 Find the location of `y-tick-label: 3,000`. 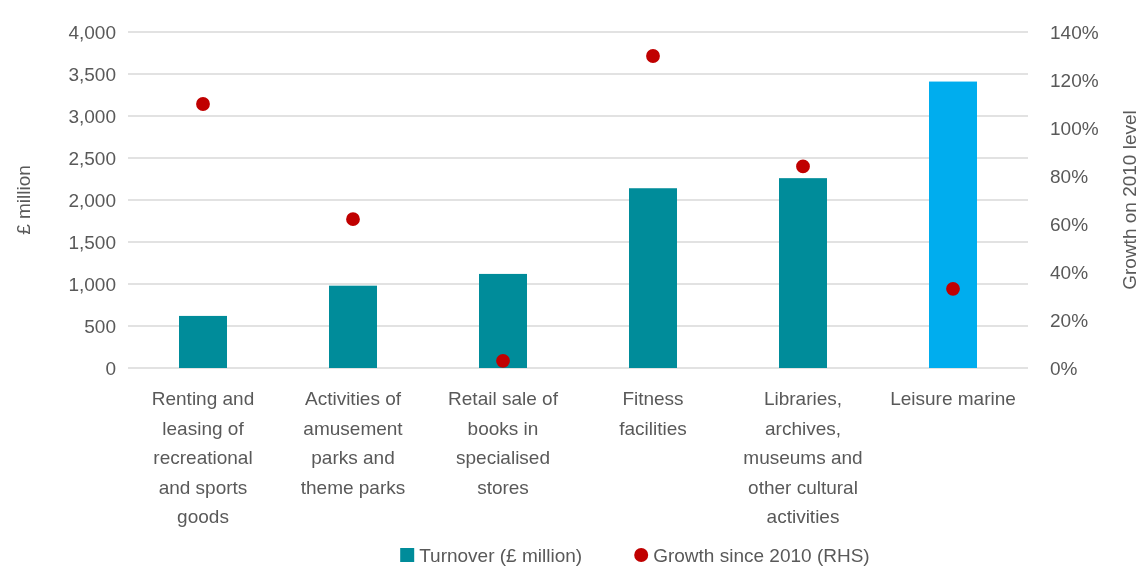

y-tick-label: 3,000 is located at coordinates (92, 116).